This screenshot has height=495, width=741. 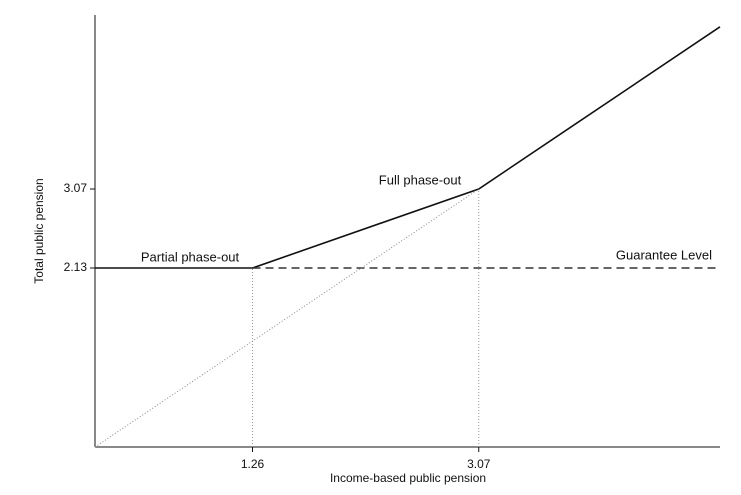 I want to click on annotation: Full phase-out, so click(x=420, y=179).